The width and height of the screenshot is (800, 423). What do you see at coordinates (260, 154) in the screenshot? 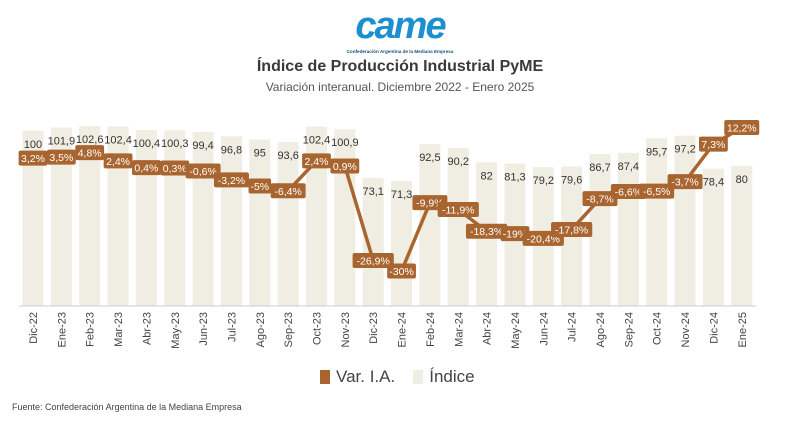
I see `bar-label-Ago-23: 95` at bounding box center [260, 154].